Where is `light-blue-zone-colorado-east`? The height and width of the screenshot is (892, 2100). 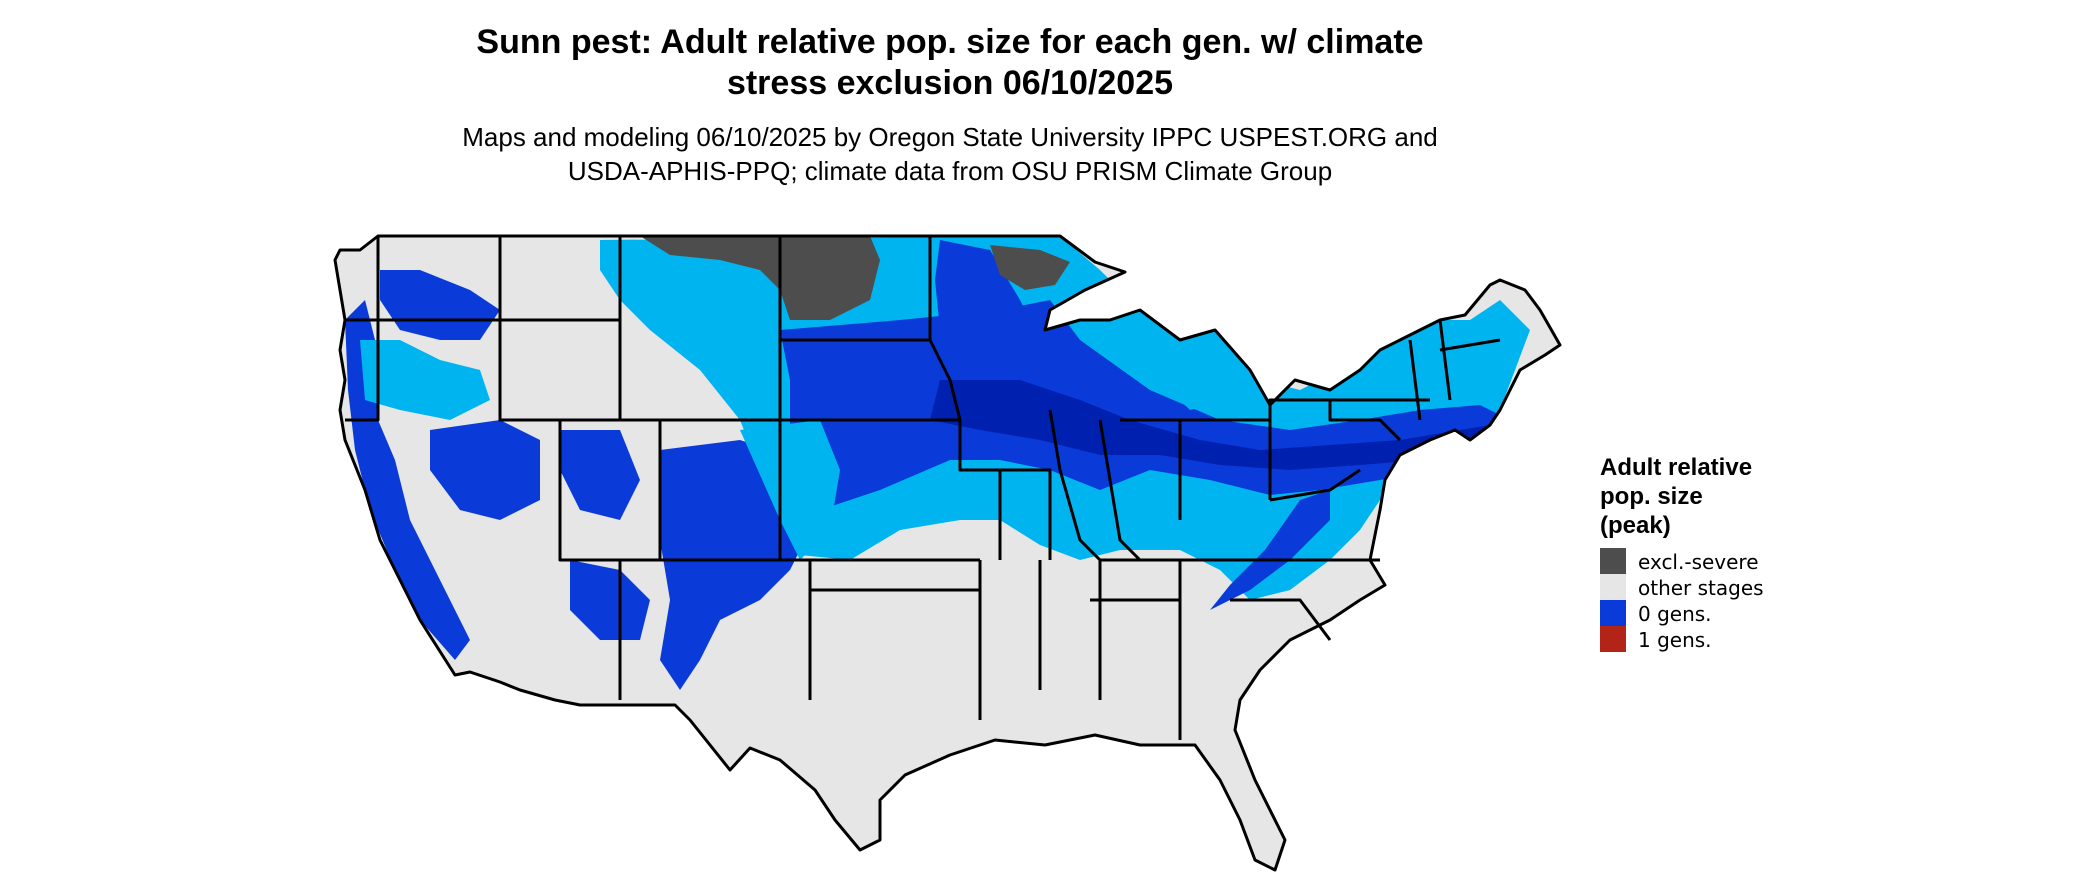 light-blue-zone-colorado-east is located at coordinates (790, 490).